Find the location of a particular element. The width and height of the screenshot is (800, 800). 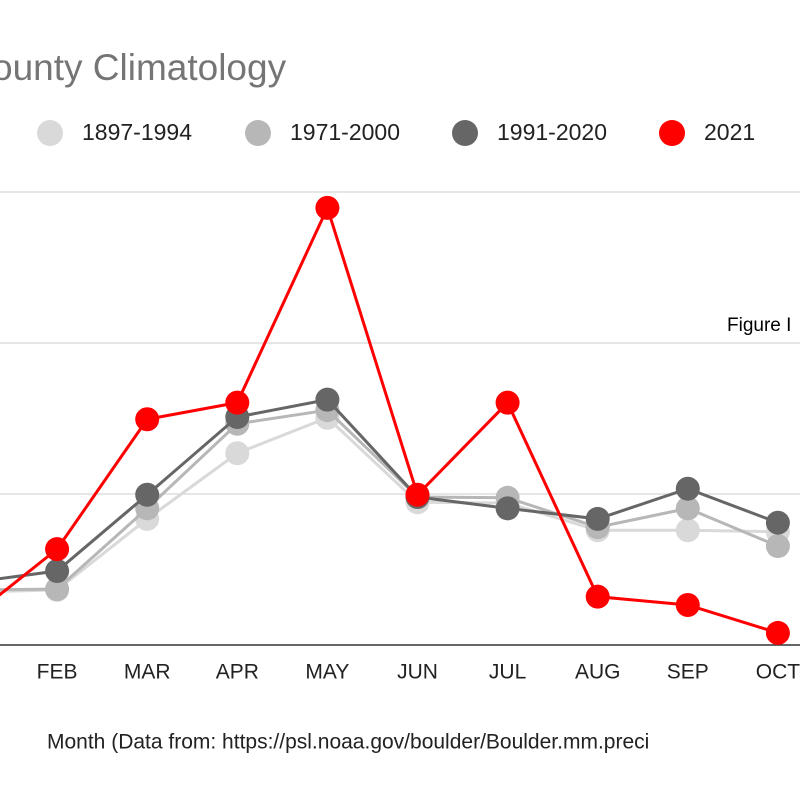

x-tick-label: SEP is located at coordinates (688, 672).